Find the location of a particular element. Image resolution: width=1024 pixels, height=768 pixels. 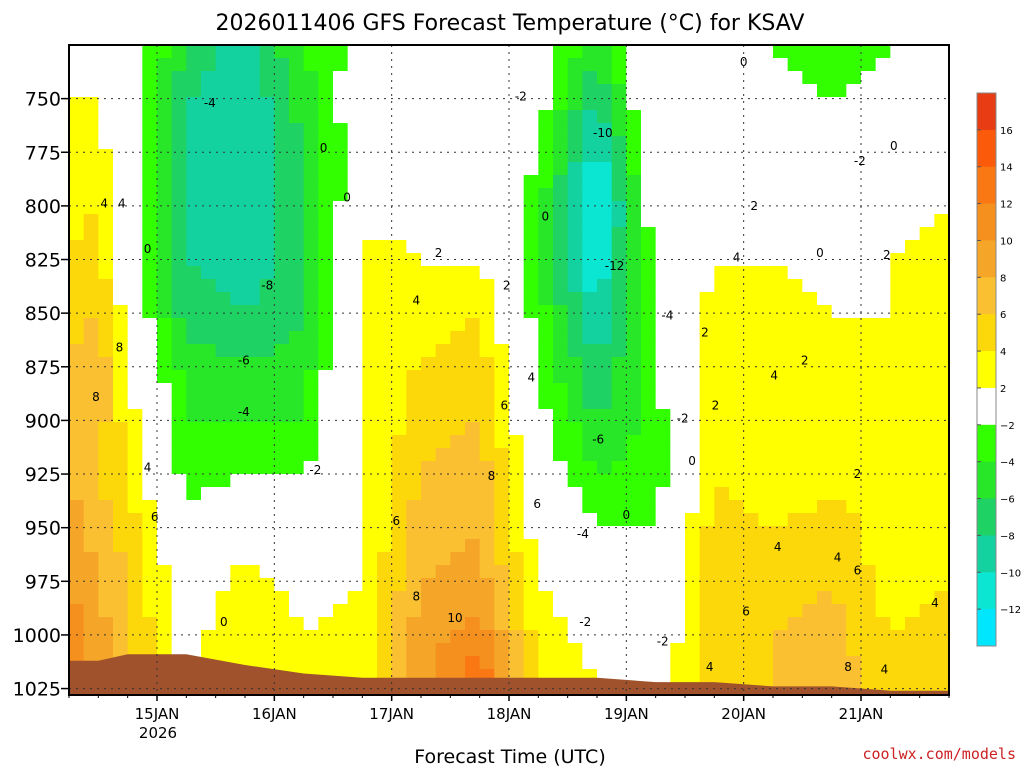

contour-label: 6 is located at coordinates (397, 521).